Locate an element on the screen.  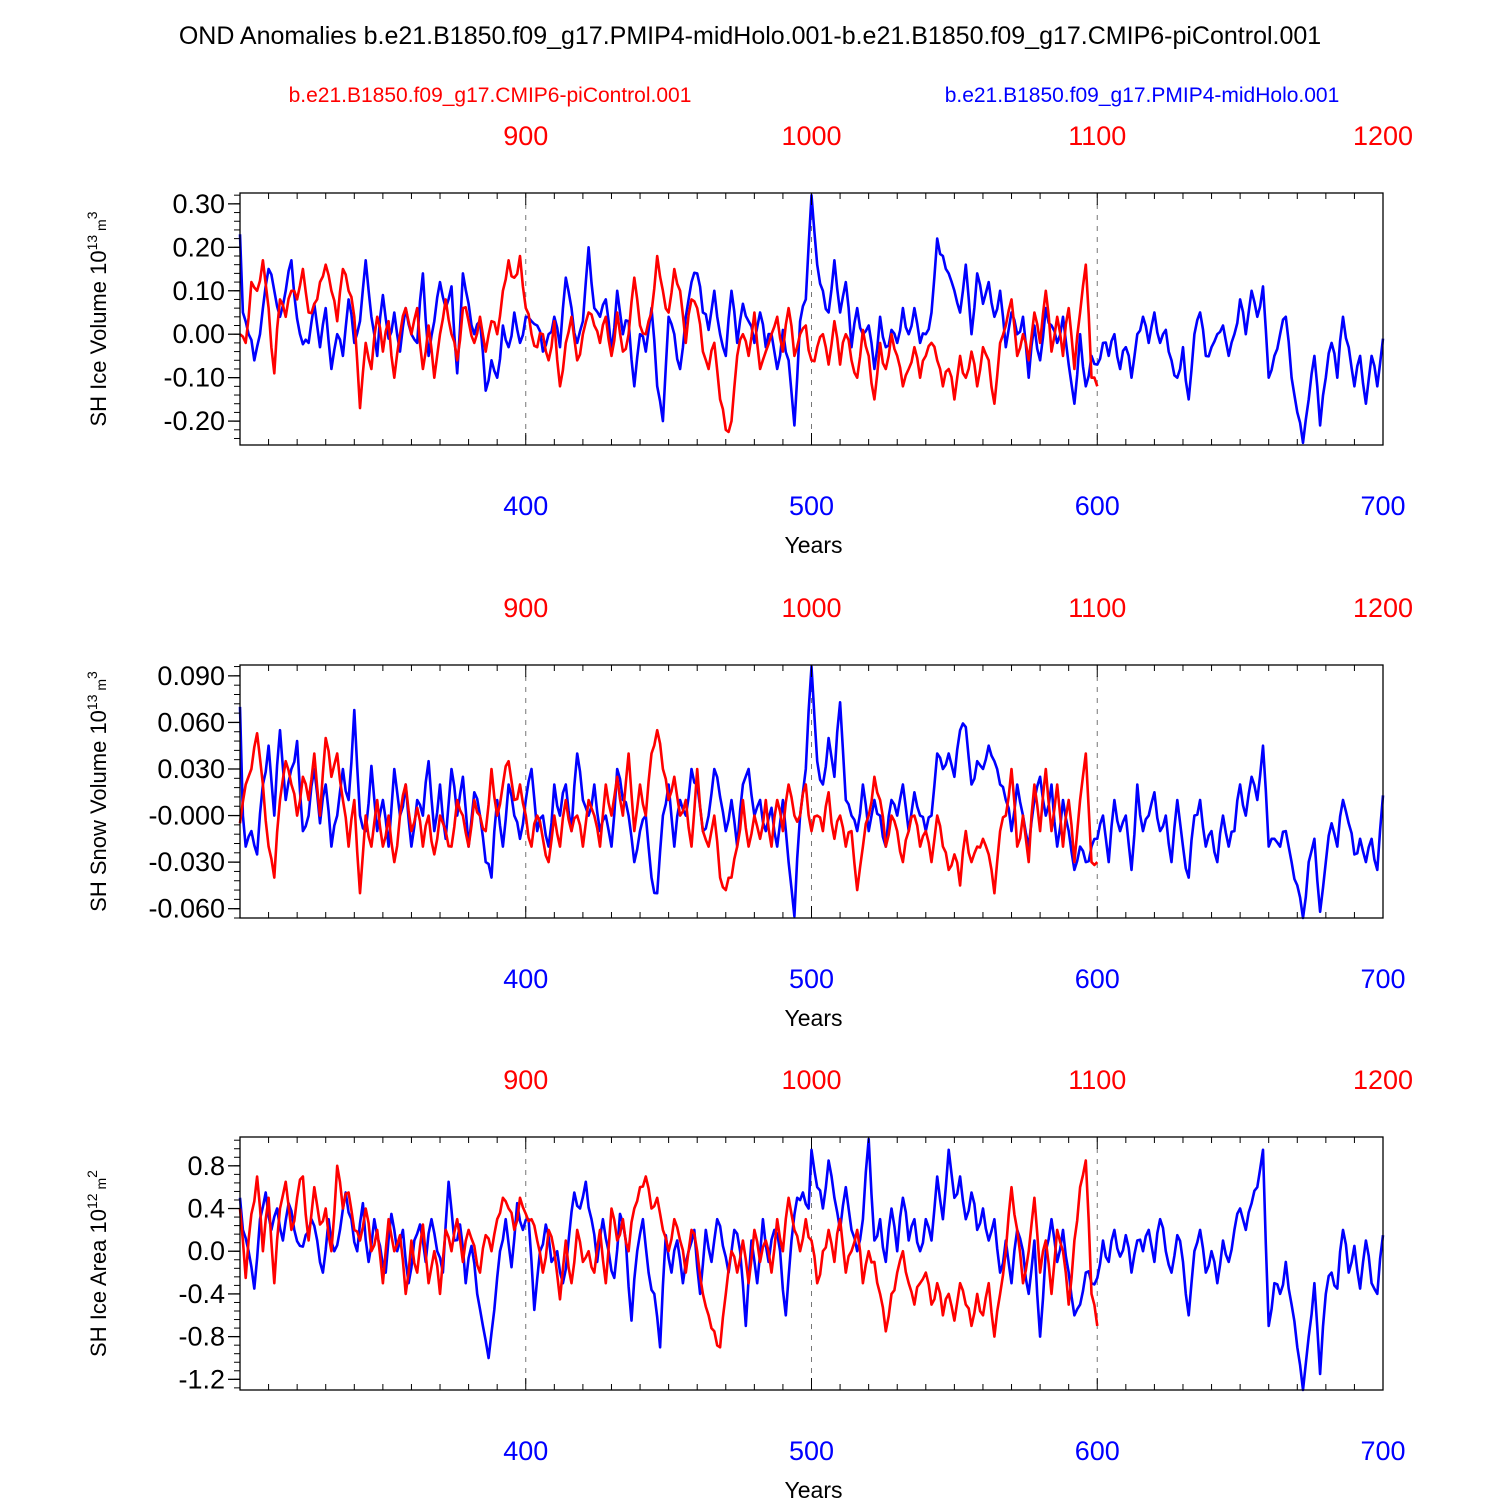
y-tick-label: -0.8 is located at coordinates (201, 1337).